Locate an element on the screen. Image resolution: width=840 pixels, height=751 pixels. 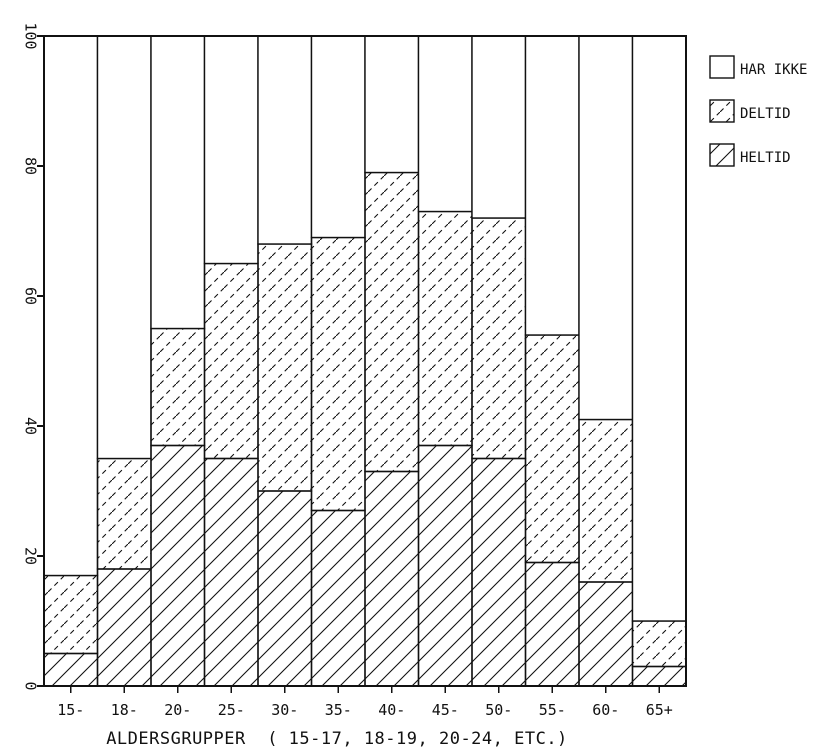
x-tick-label: 25- is located at coordinates (231, 710).